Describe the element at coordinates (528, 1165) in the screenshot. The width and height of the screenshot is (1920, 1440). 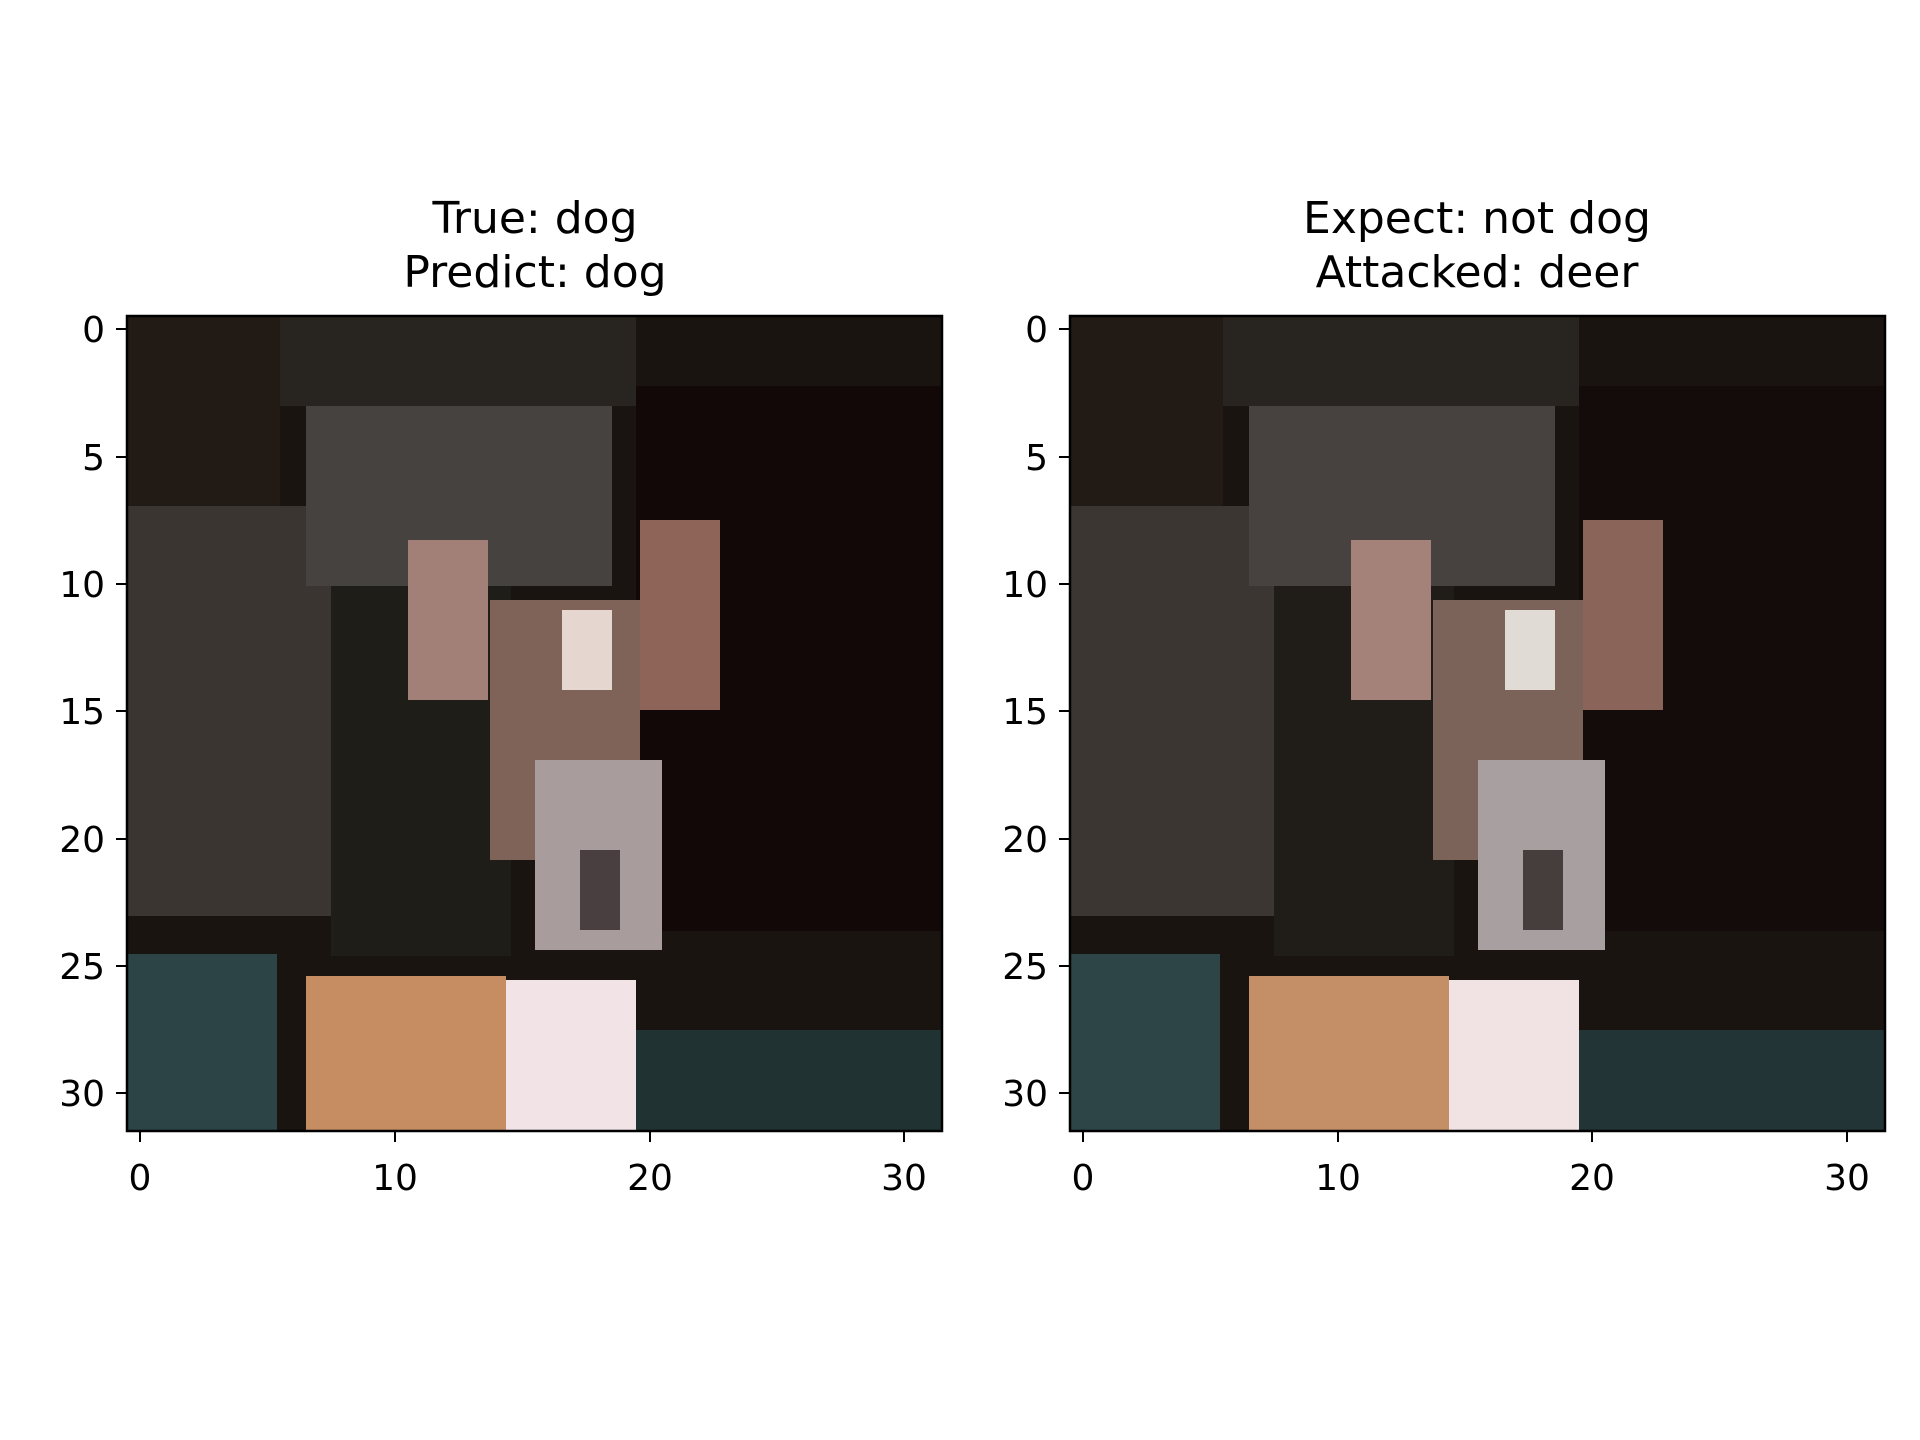
I see `panel-original-x-ticks: 0 10 20 30` at that location.